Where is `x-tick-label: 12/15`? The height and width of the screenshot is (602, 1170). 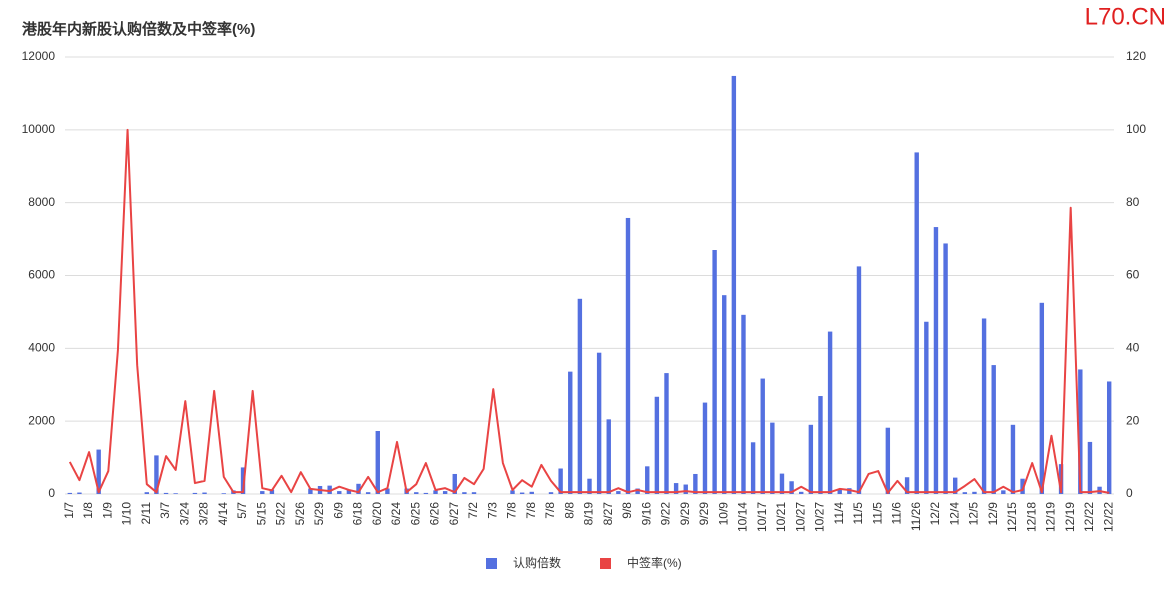
x-tick-label: 12/15 is located at coordinates (1012, 517).